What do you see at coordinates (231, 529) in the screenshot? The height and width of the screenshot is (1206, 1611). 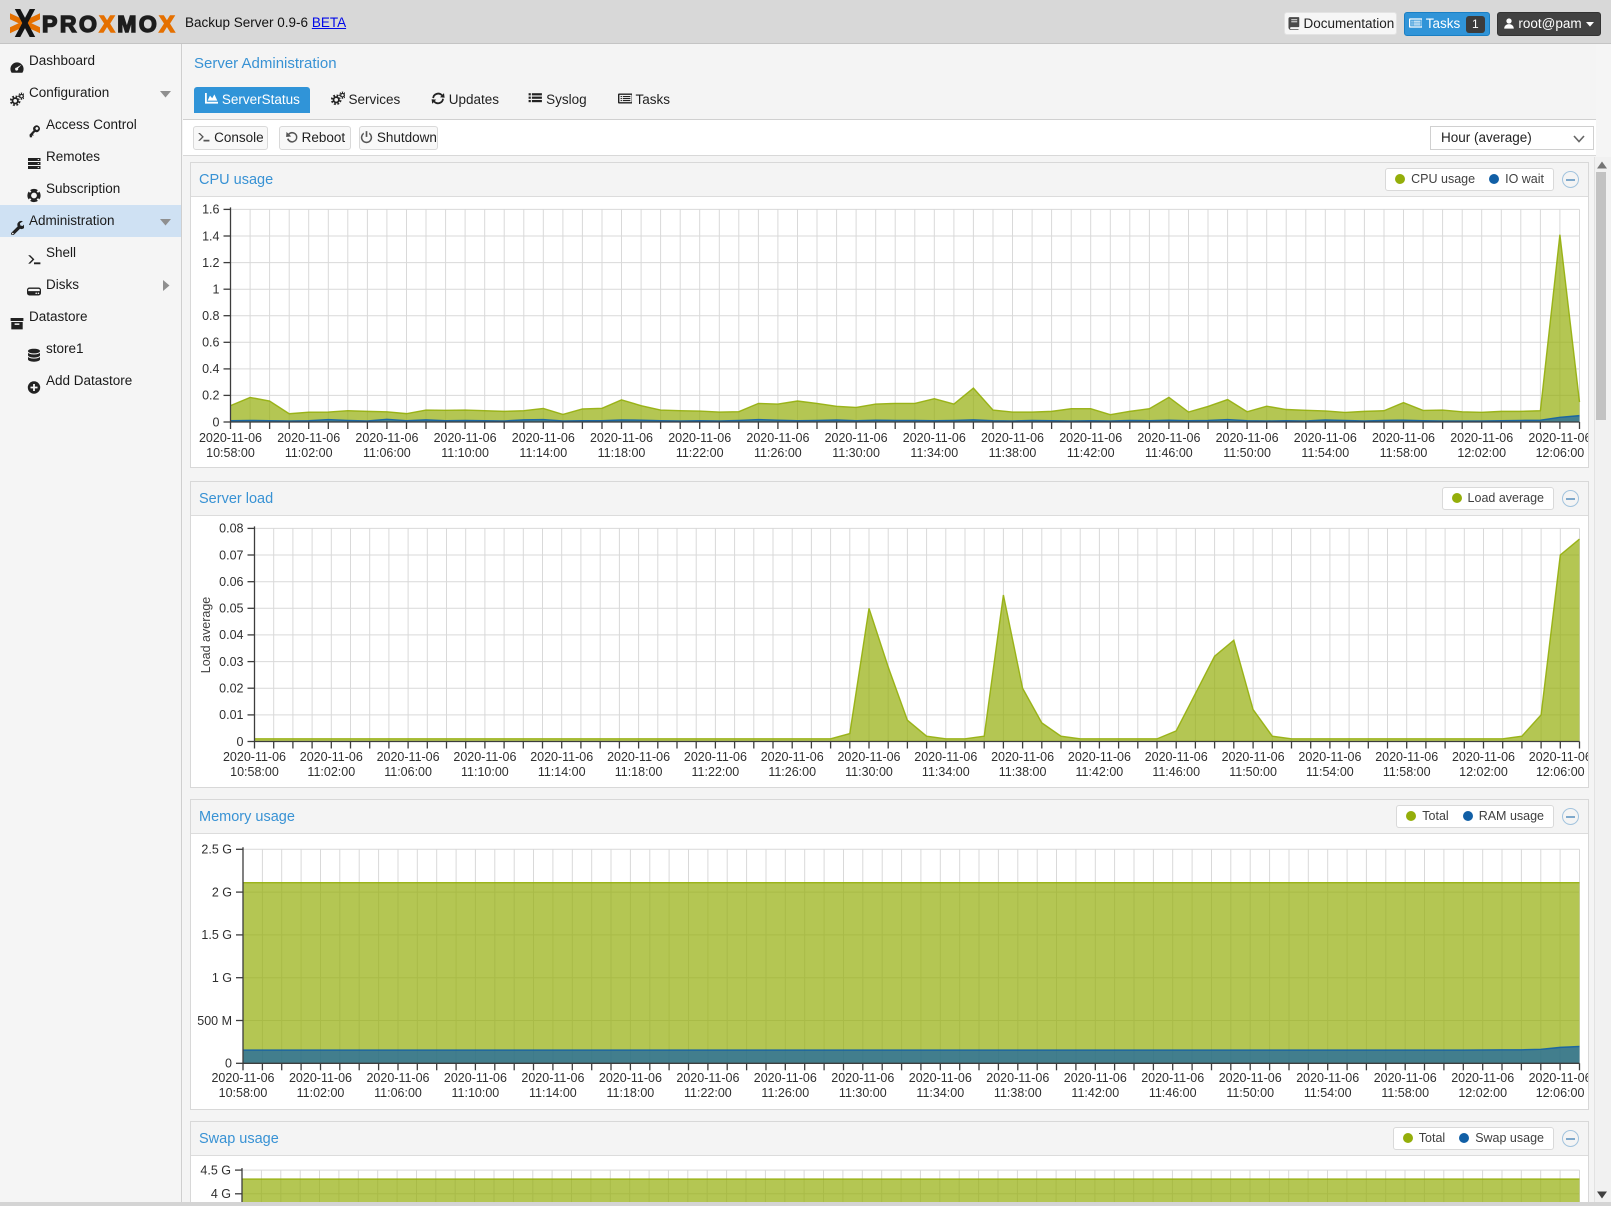 I see `svg-text: 0.08` at bounding box center [231, 529].